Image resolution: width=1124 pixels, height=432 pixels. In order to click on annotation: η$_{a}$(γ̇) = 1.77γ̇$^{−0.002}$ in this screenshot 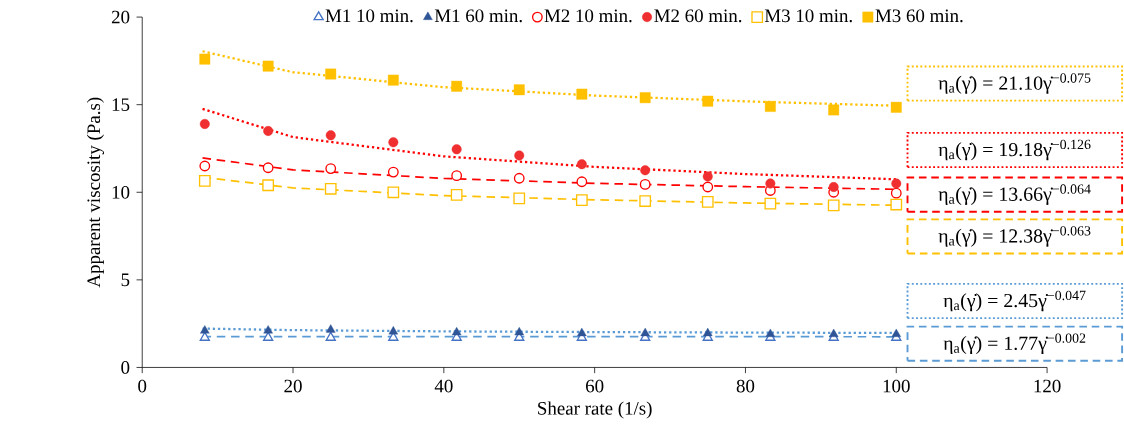, I will do `click(1014, 344)`.